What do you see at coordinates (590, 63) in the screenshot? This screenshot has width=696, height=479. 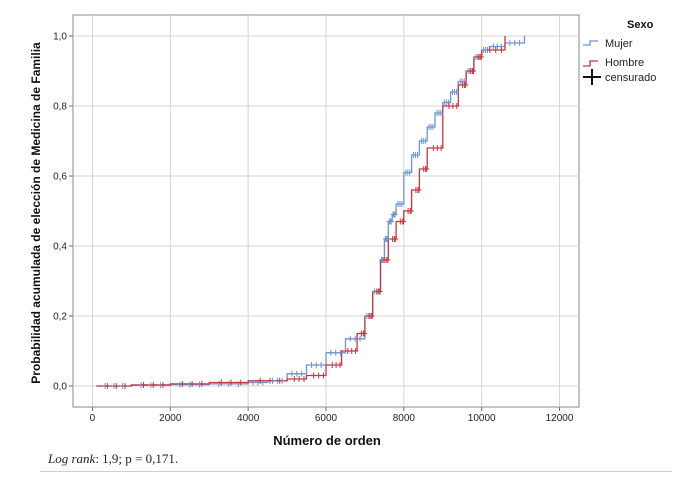 I see `legend-swatch-hombre` at bounding box center [590, 63].